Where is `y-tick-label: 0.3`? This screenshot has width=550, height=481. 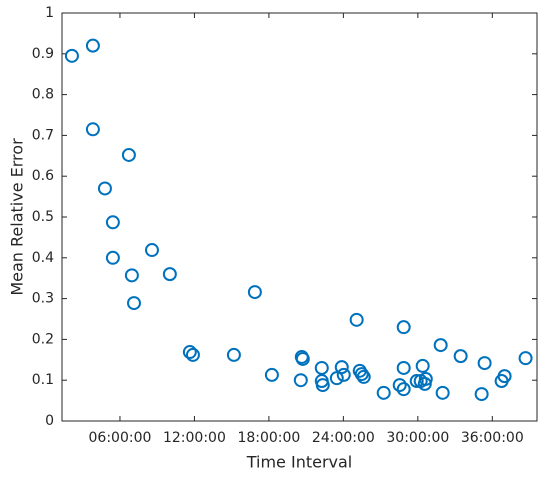 y-tick-label: 0.3 is located at coordinates (43, 299).